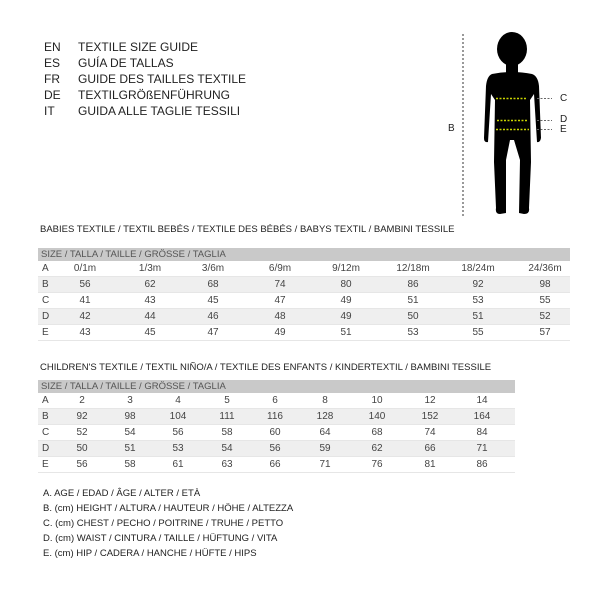 The image size is (600, 600). Describe the element at coordinates (150, 316) in the screenshot. I see `table-cell: 44` at that location.